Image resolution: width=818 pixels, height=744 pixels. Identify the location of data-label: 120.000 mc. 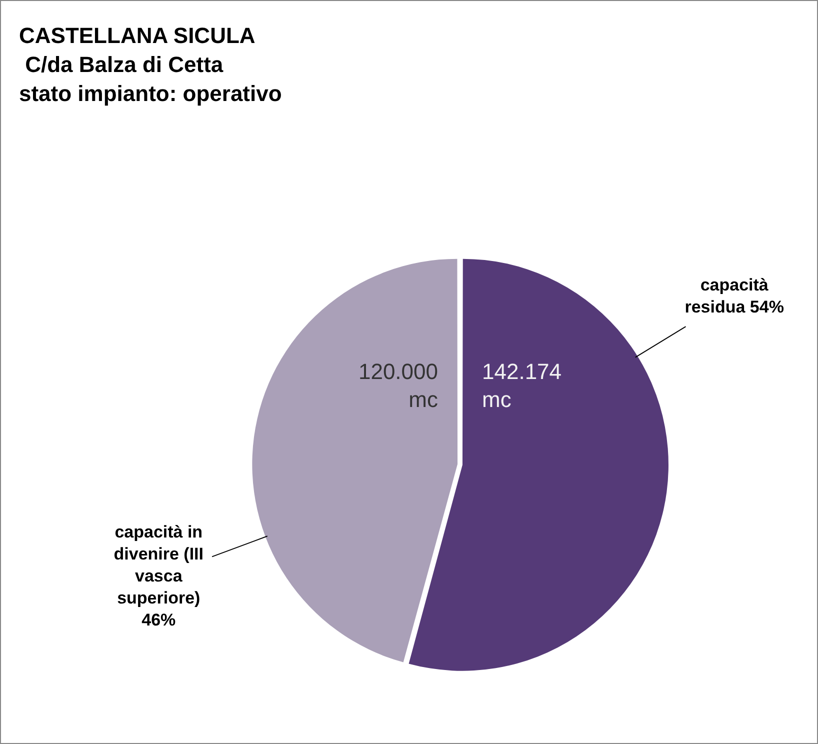
(398, 385).